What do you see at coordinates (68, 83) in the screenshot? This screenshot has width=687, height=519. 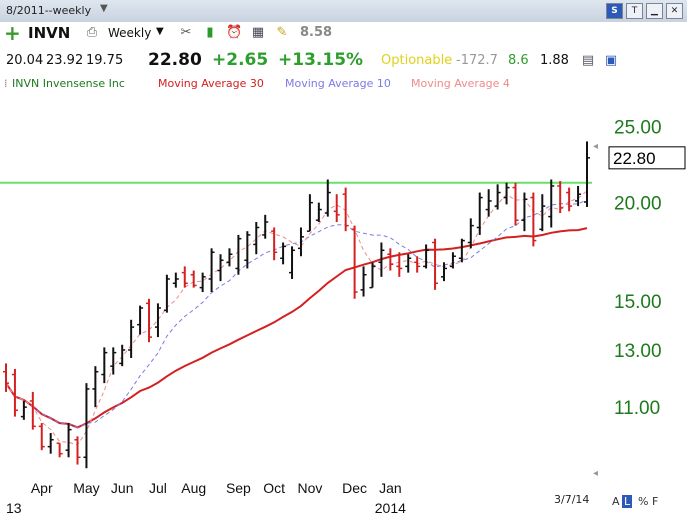 I see `legend-ticker: INVN Invensense Inc` at bounding box center [68, 83].